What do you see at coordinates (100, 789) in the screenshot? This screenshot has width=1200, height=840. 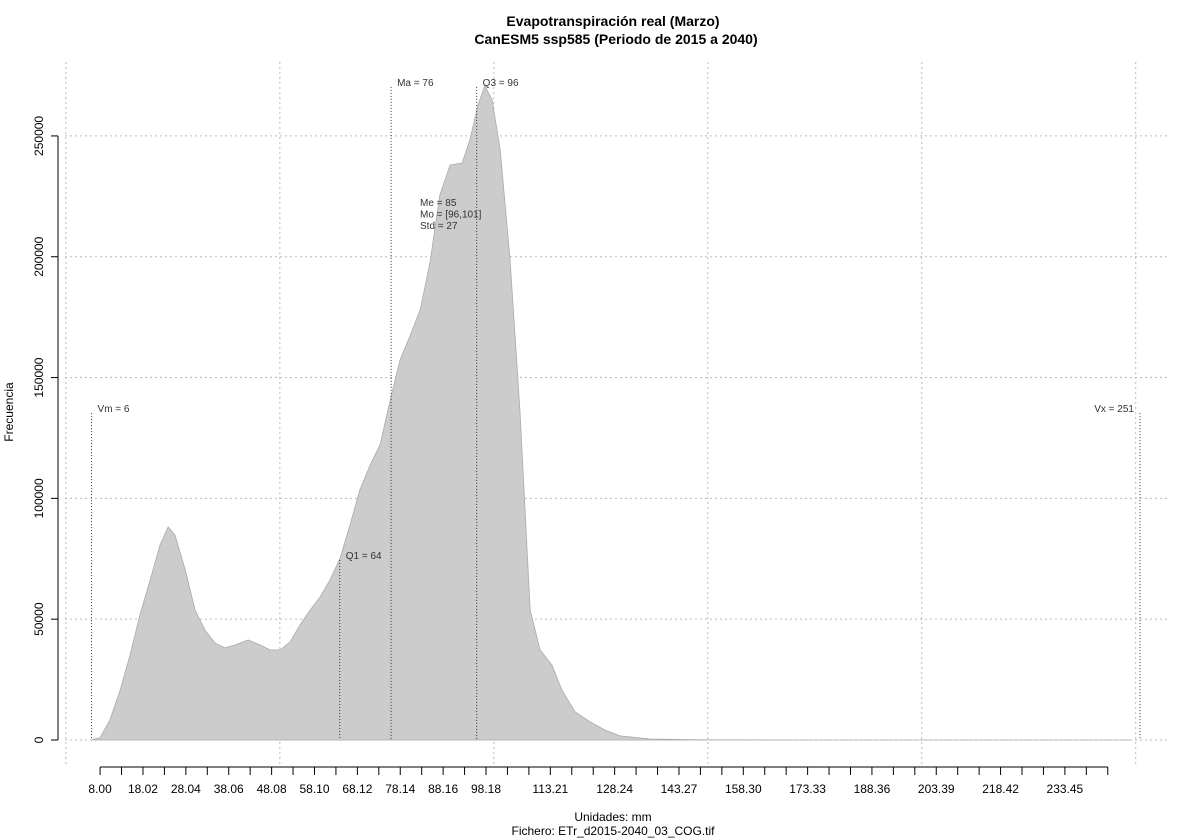 I see `x-tick-label: 8.00` at bounding box center [100, 789].